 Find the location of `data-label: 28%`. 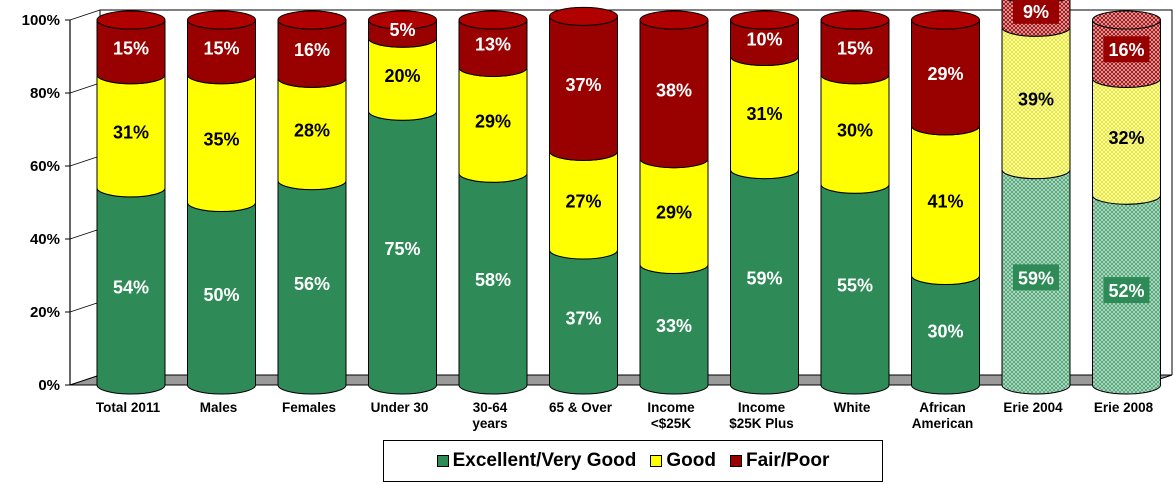

data-label: 28% is located at coordinates (312, 131).